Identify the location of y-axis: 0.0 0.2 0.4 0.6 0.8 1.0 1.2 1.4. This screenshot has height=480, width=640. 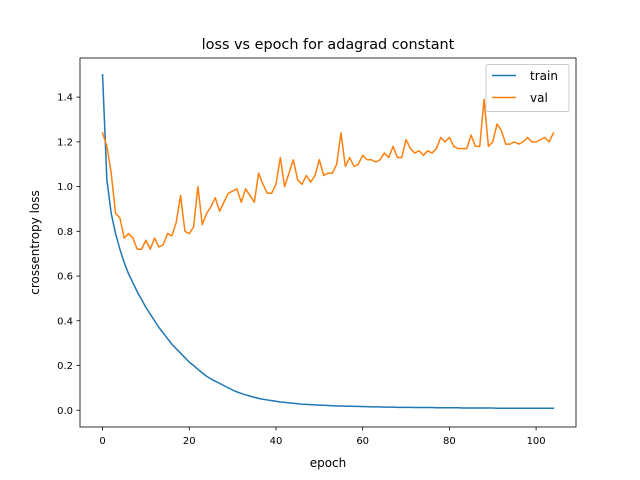
(68, 255).